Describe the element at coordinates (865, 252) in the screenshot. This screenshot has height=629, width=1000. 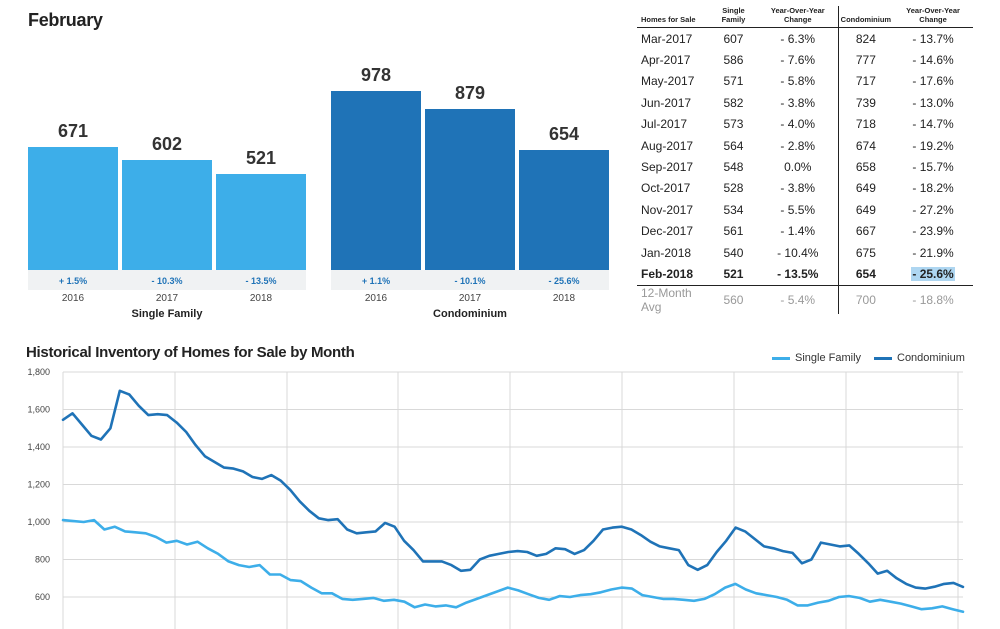
I see `table-cell: 675` at that location.